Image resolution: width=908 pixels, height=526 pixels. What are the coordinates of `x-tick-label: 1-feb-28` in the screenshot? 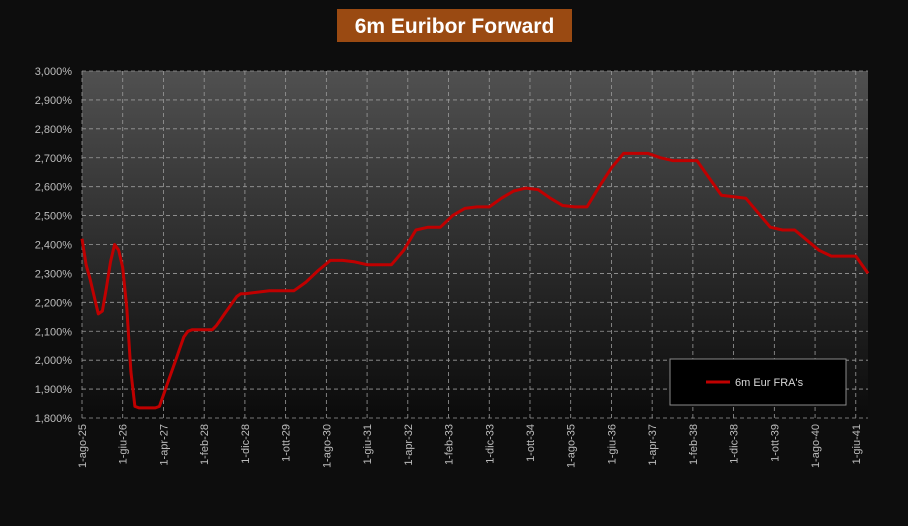 It's located at (205, 444).